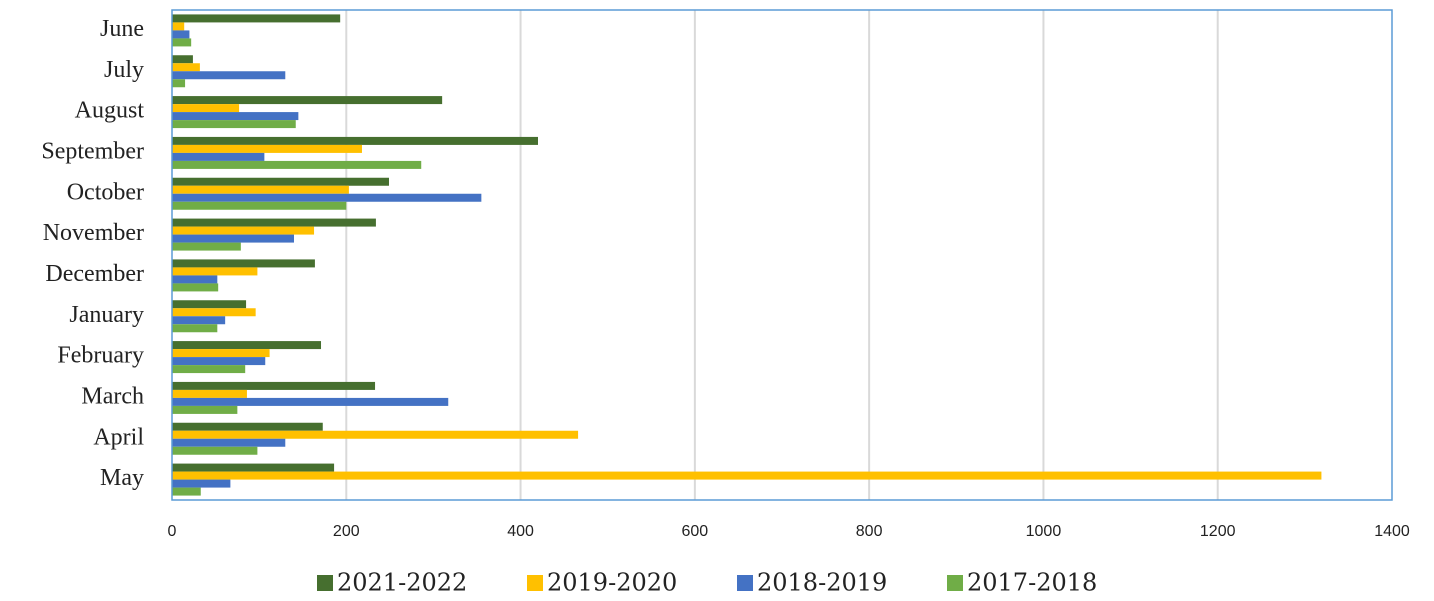 The width and height of the screenshot is (1434, 601). Describe the element at coordinates (93, 233) in the screenshot. I see `y-tick-label: November` at that location.